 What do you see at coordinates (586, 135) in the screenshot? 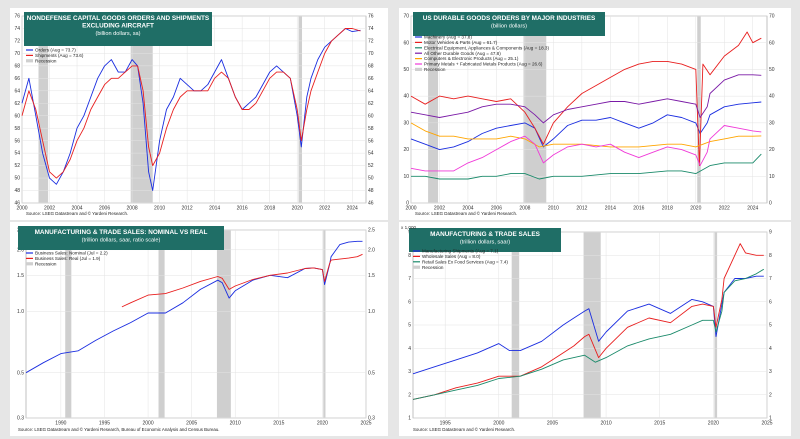
I see `series-line-computers-electronic-products` at bounding box center [586, 135].